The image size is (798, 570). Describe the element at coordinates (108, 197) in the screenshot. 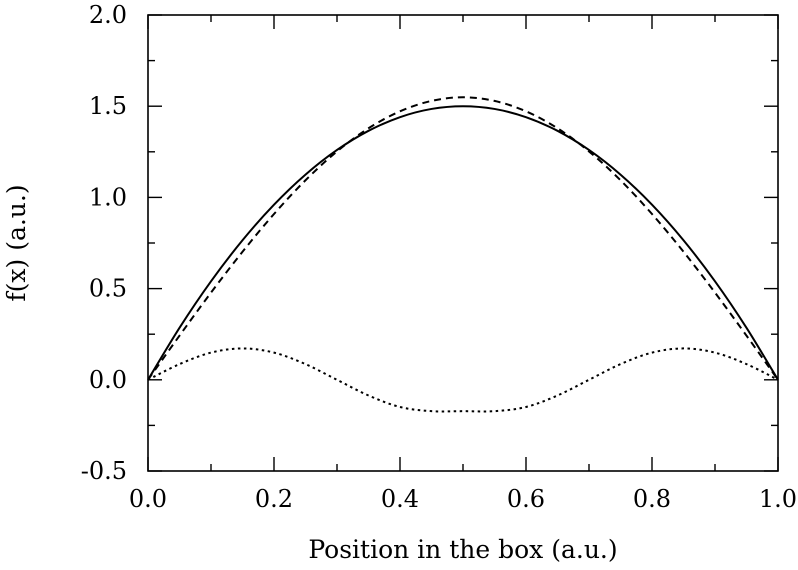

I see `y-tick-label: 1.0` at that location.